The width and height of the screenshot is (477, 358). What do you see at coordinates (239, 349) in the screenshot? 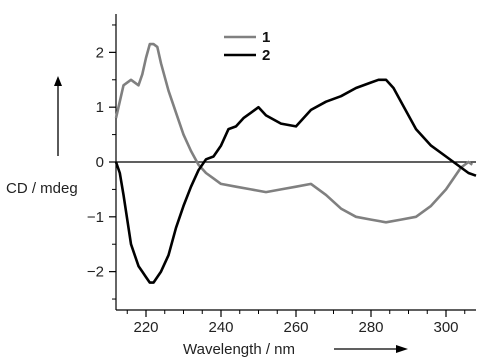
I see `x-axis-title: Wavelength / nm` at bounding box center [239, 349].